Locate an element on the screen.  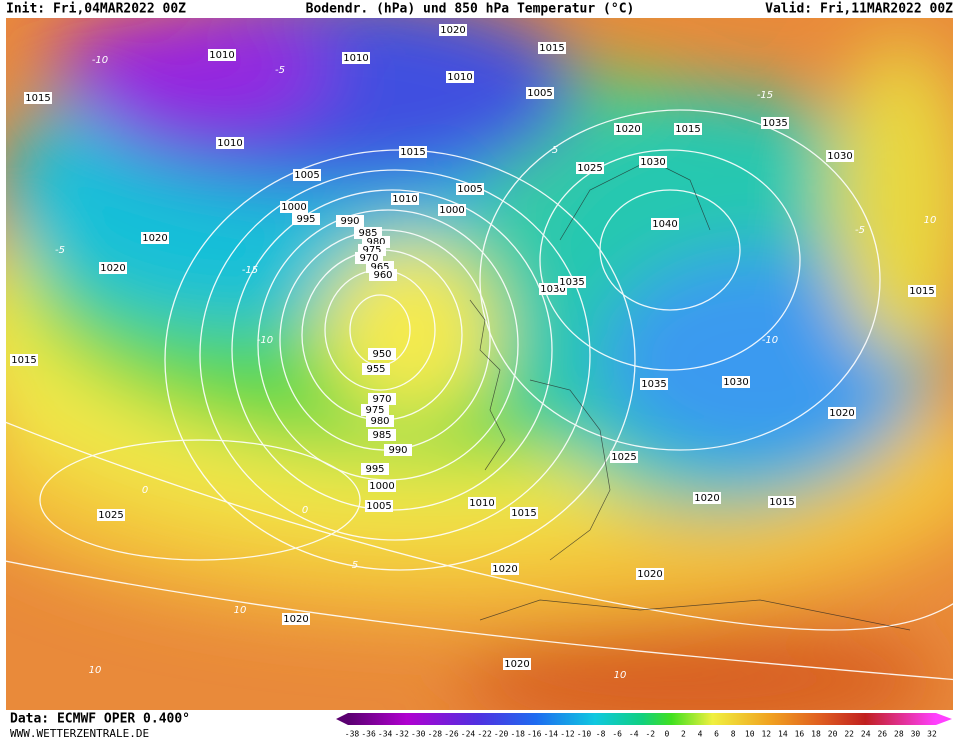
colorbar-tick-label: -10 is located at coordinates (584, 734).